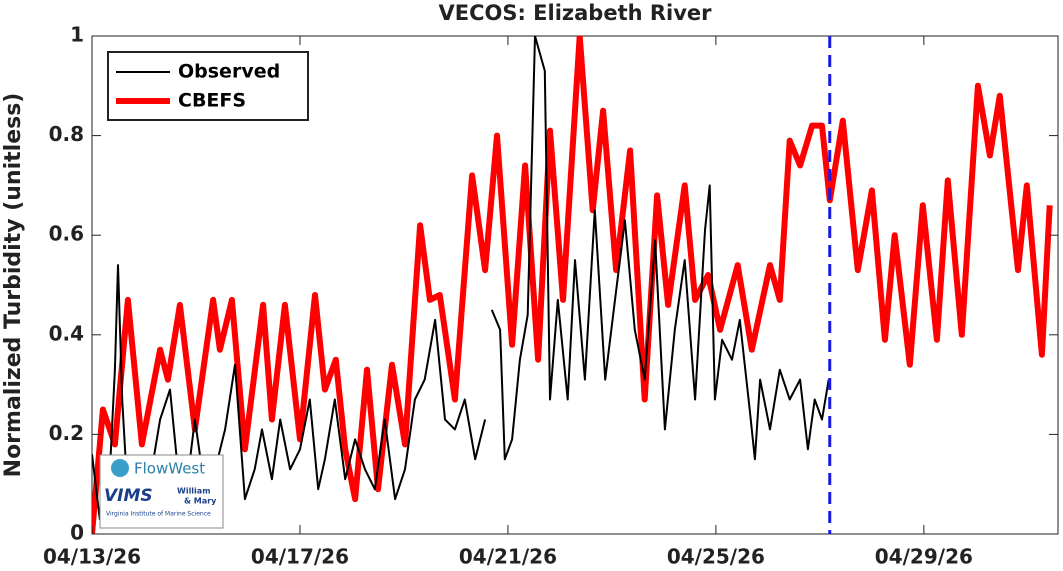 The height and width of the screenshot is (571, 1063). I want to click on legend-label: CBEFS, so click(212, 101).